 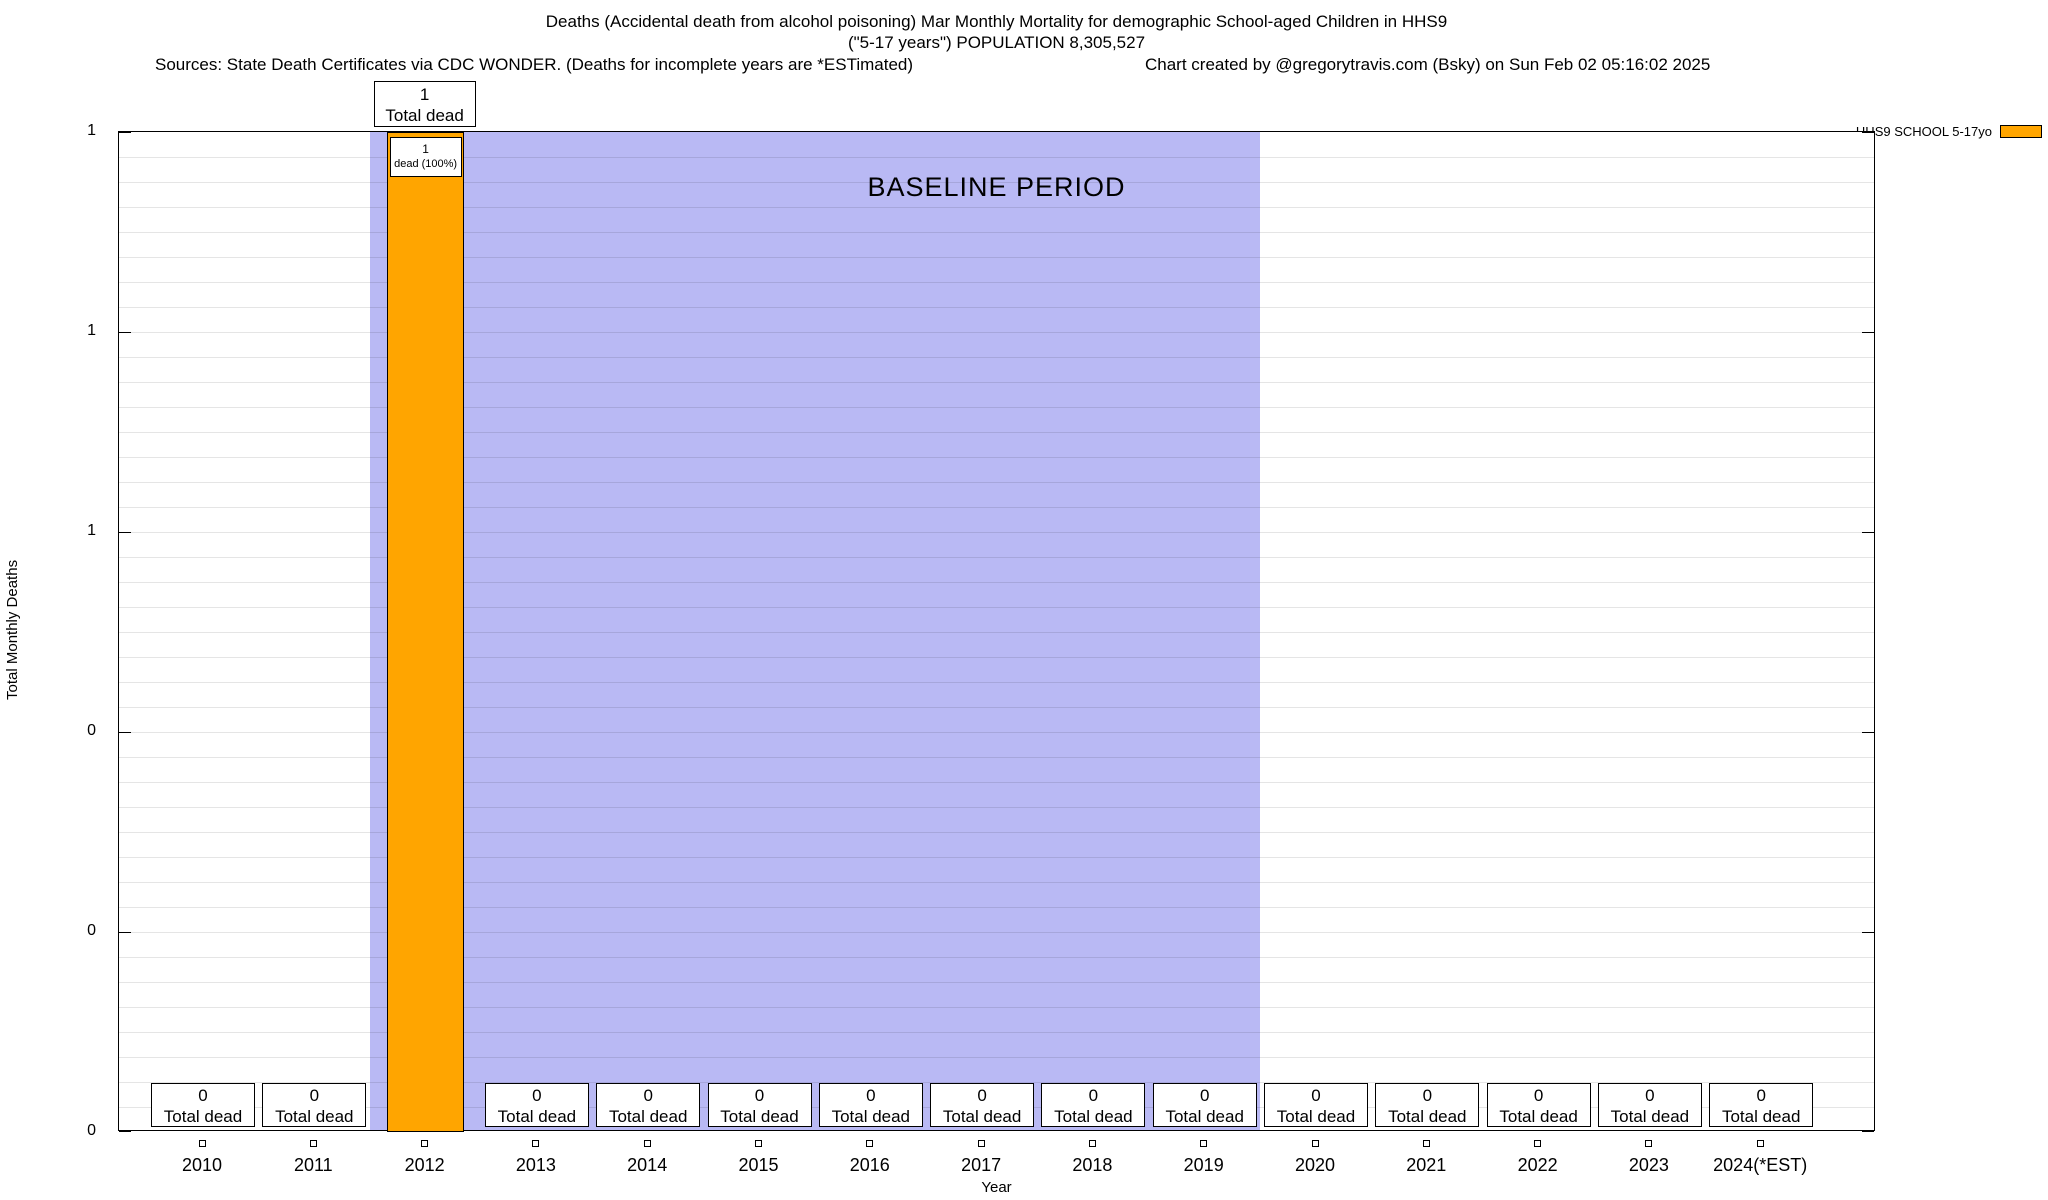 What do you see at coordinates (1537, 1165) in the screenshot?
I see `x-tick-label: 2022` at bounding box center [1537, 1165].